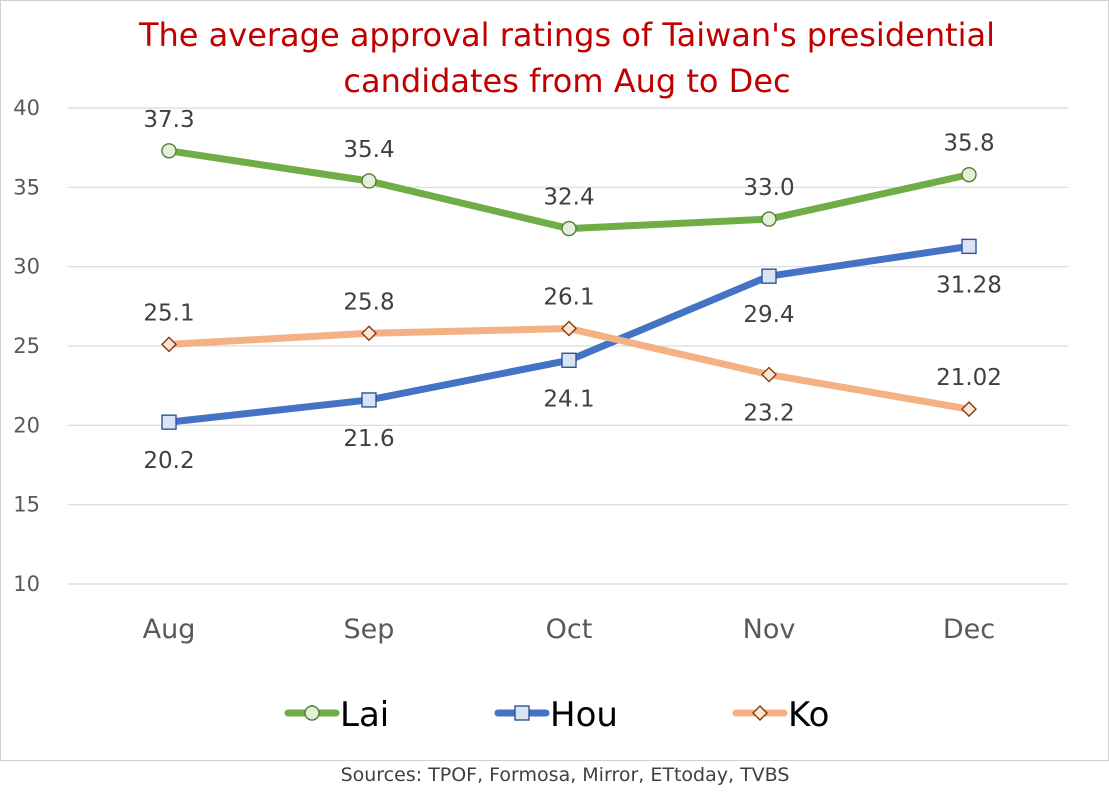 This screenshot has height=798, width=1109. What do you see at coordinates (568, 198) in the screenshot?
I see `data-label-lai-oct: 32.4` at bounding box center [568, 198].